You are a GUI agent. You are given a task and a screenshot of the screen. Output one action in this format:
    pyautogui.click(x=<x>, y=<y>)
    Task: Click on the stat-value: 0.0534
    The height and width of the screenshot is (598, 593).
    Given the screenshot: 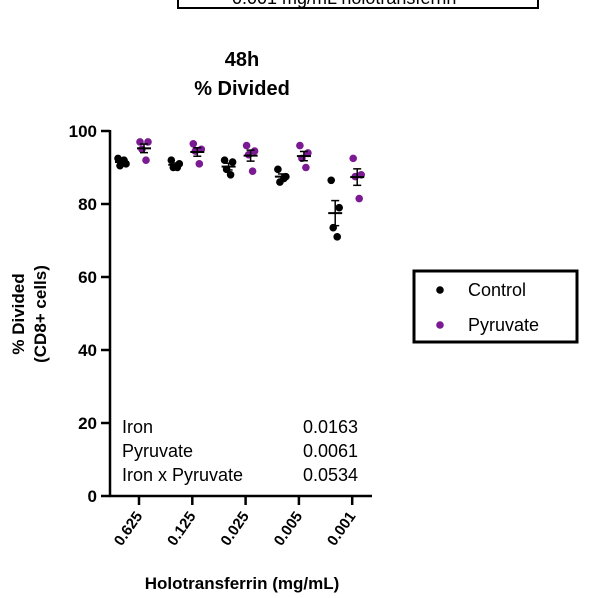 What is the action you would take?
    pyautogui.click(x=330, y=475)
    